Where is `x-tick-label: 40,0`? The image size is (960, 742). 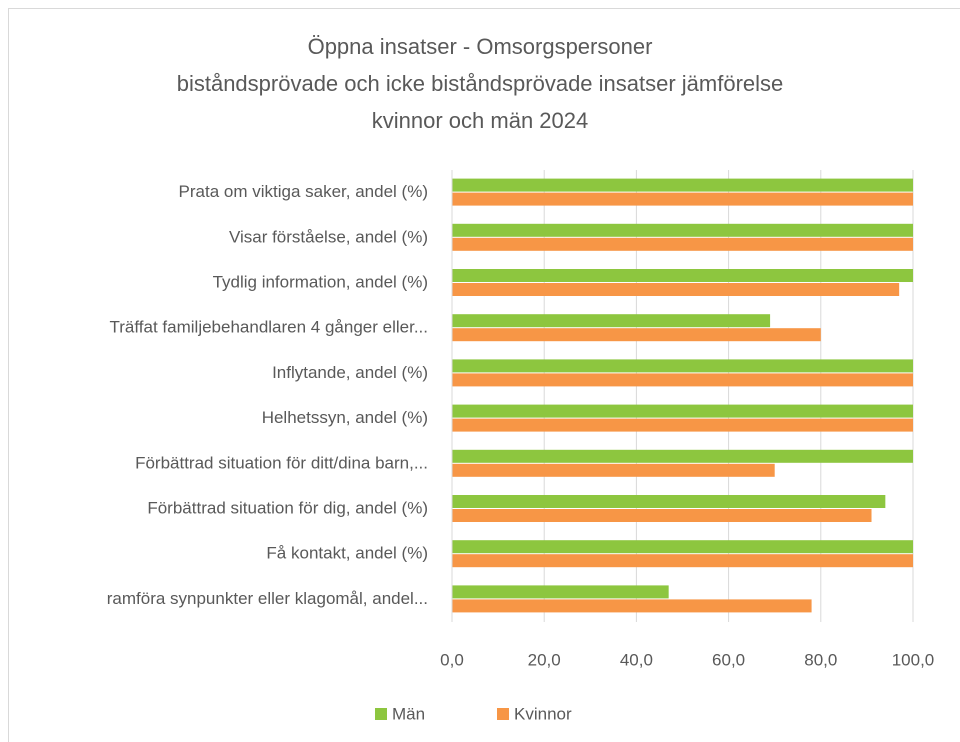
x-tick-label: 40,0 is located at coordinates (636, 659).